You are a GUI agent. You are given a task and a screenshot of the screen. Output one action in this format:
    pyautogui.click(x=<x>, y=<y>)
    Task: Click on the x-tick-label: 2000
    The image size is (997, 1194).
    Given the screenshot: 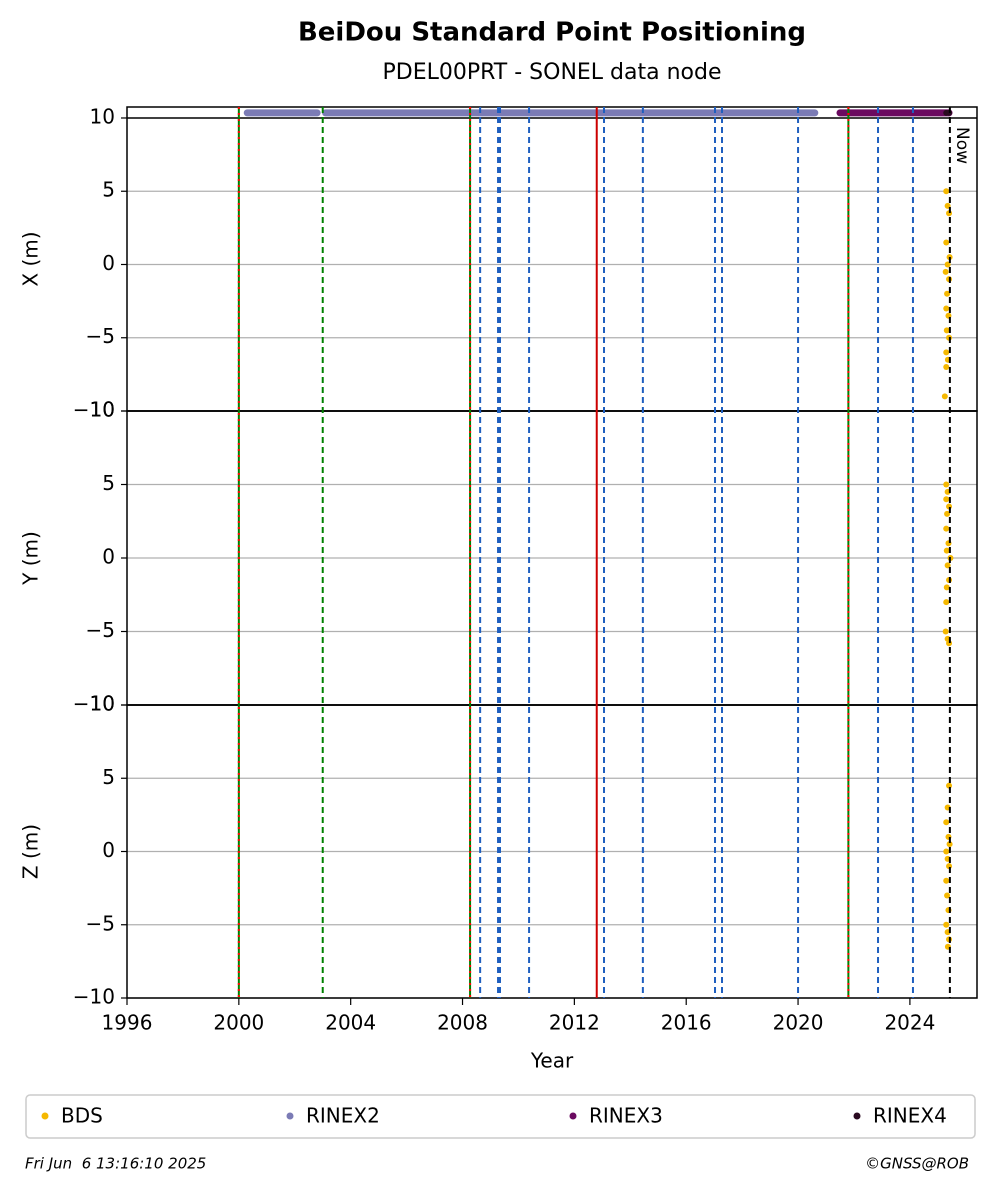 What is the action you would take?
    pyautogui.click(x=238, y=1023)
    